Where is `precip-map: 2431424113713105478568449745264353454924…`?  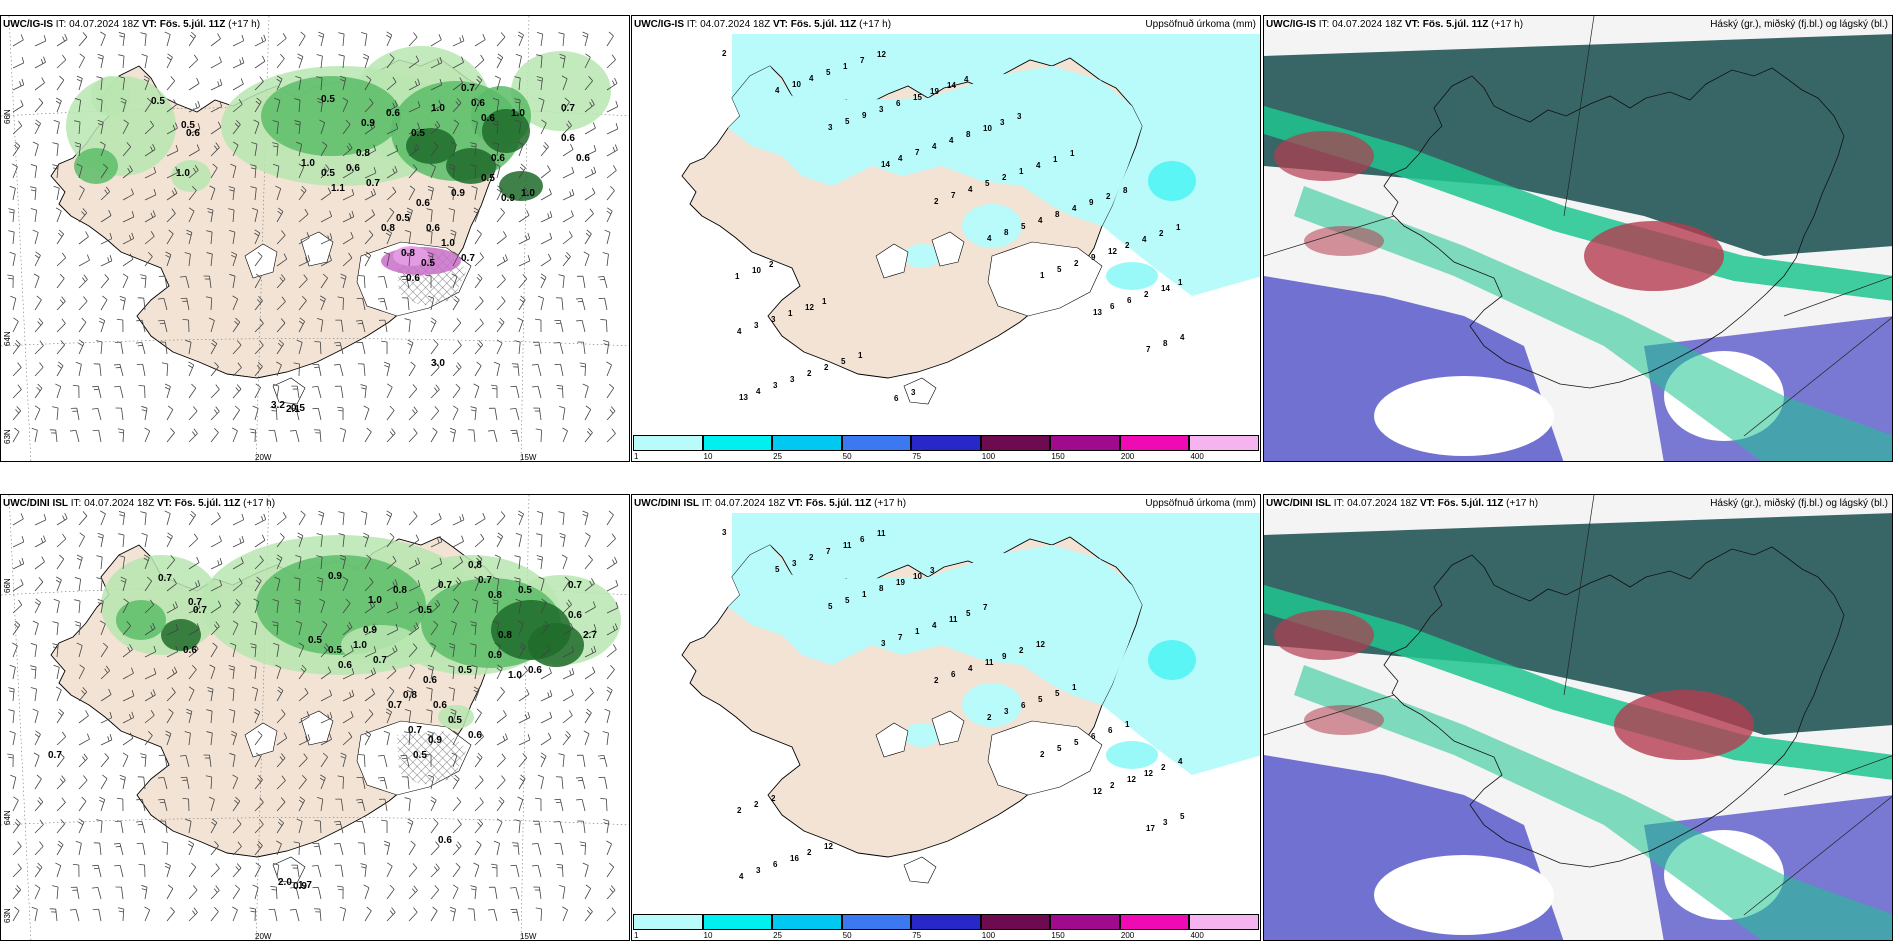
precip-map: 2431424113713105478568449745264353454924… is located at coordinates (946, 239).